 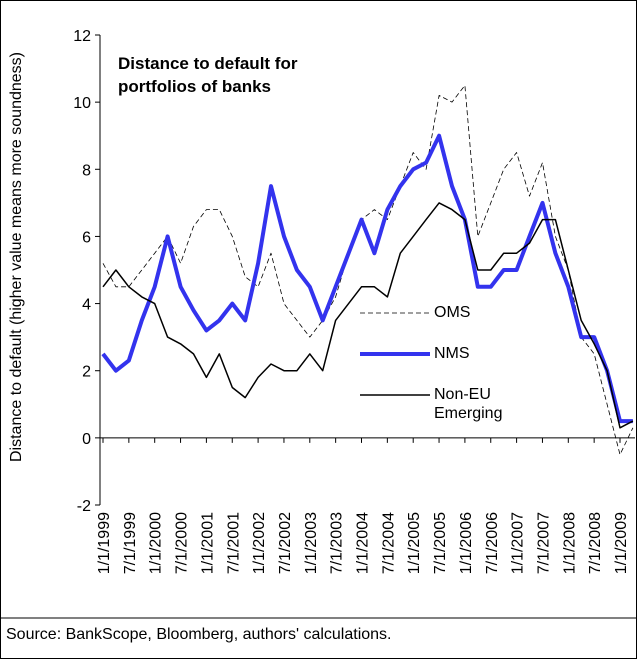 What do you see at coordinates (104, 543) in the screenshot?
I see `x-tick-label: 1/1/1999` at bounding box center [104, 543].